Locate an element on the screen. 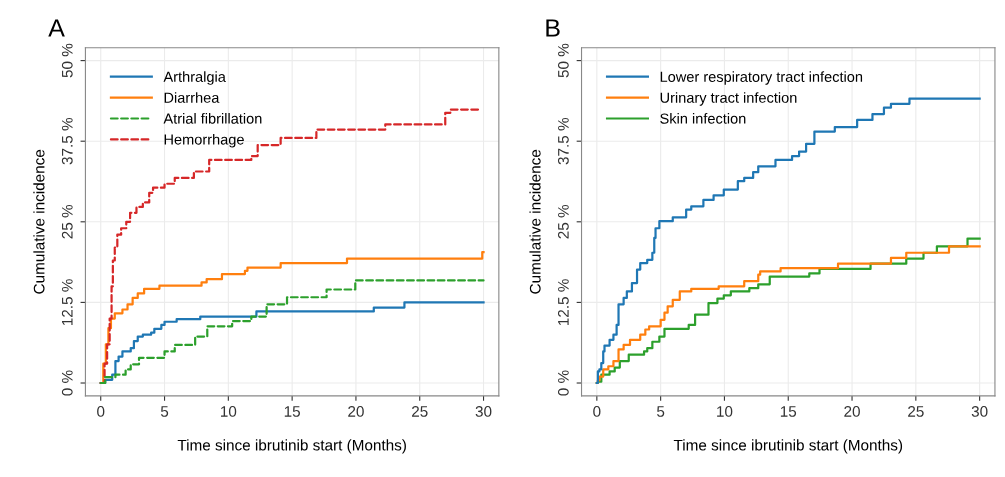 This screenshot has width=1005, height=477. legend-label: Diarrhea is located at coordinates (192, 97).